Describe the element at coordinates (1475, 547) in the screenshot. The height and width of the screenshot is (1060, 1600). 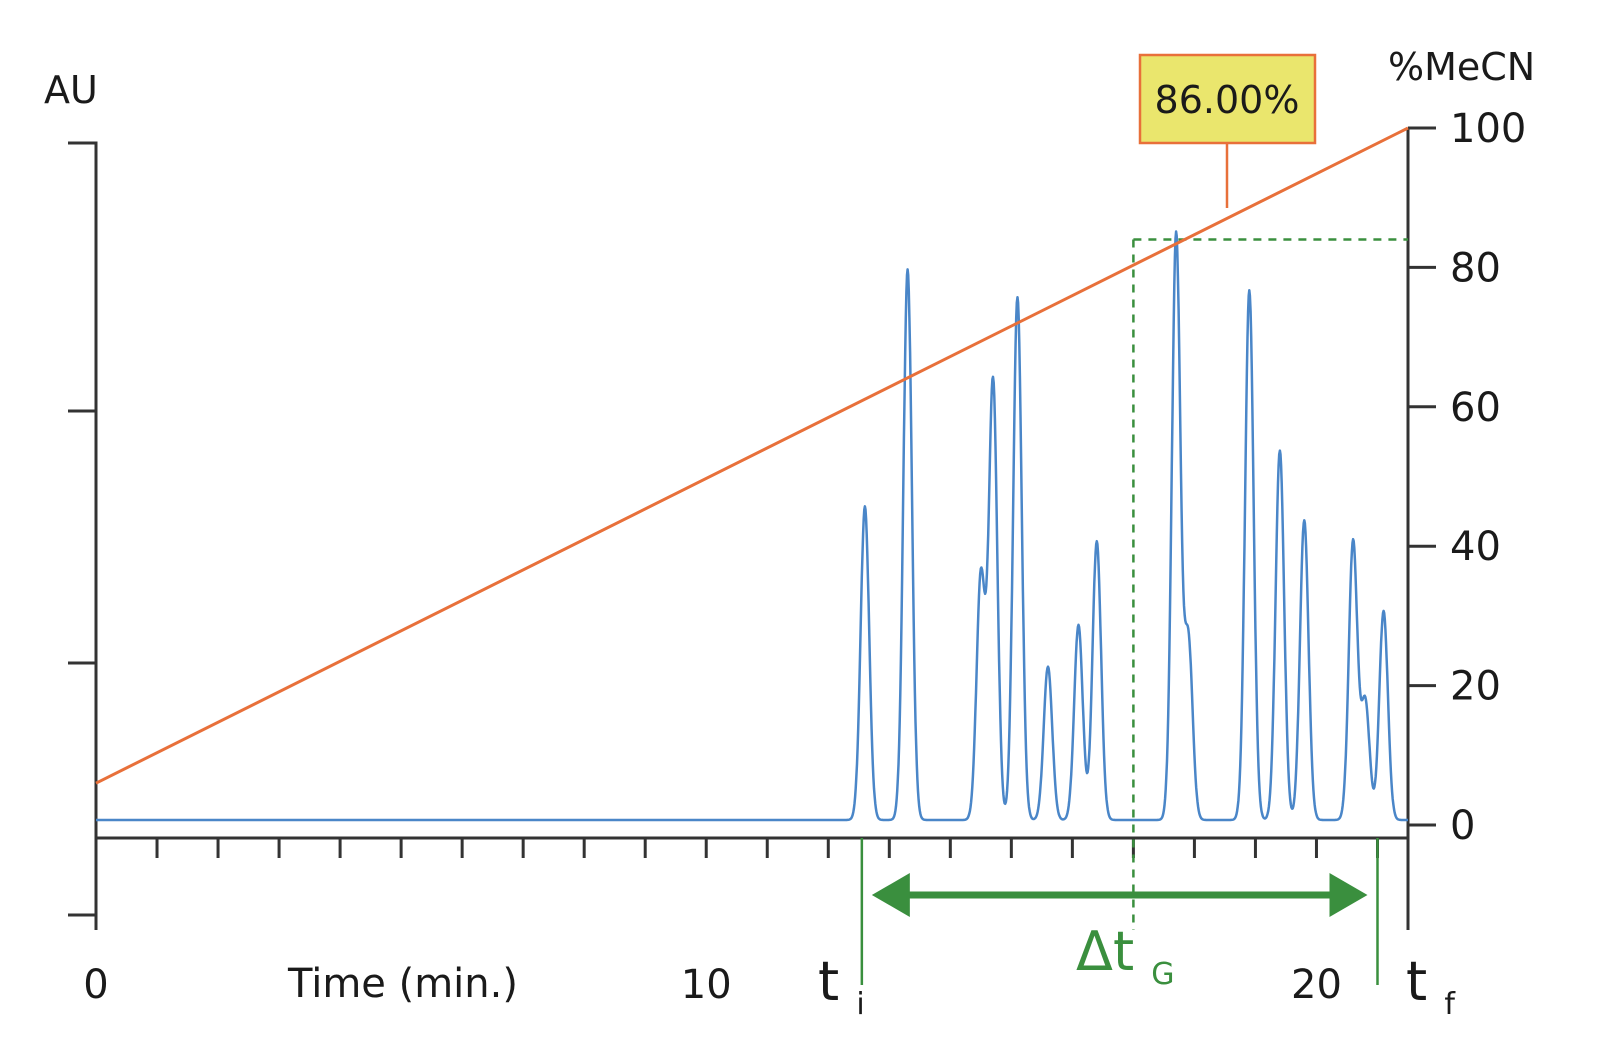
I see `right-axis-tick-label: 40` at that location.